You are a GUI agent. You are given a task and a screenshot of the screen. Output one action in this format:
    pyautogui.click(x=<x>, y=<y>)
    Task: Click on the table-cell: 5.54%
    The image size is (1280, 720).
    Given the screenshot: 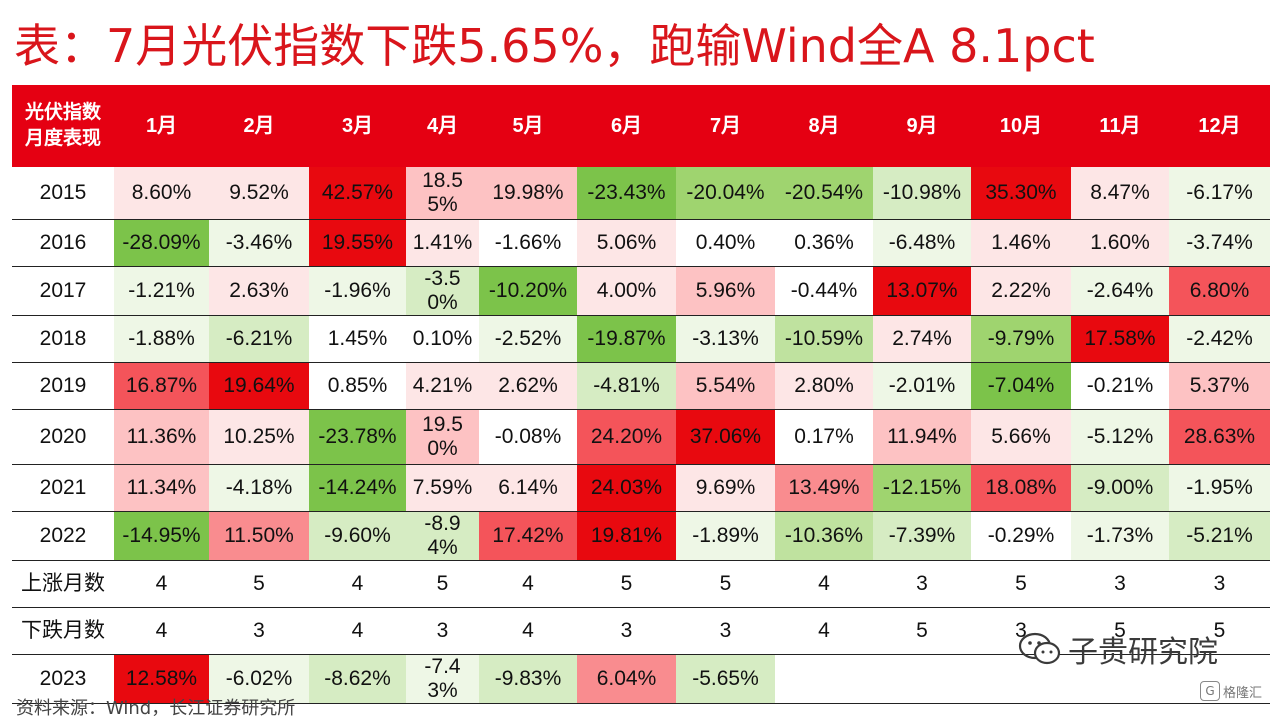 What is the action you would take?
    pyautogui.click(x=725, y=386)
    